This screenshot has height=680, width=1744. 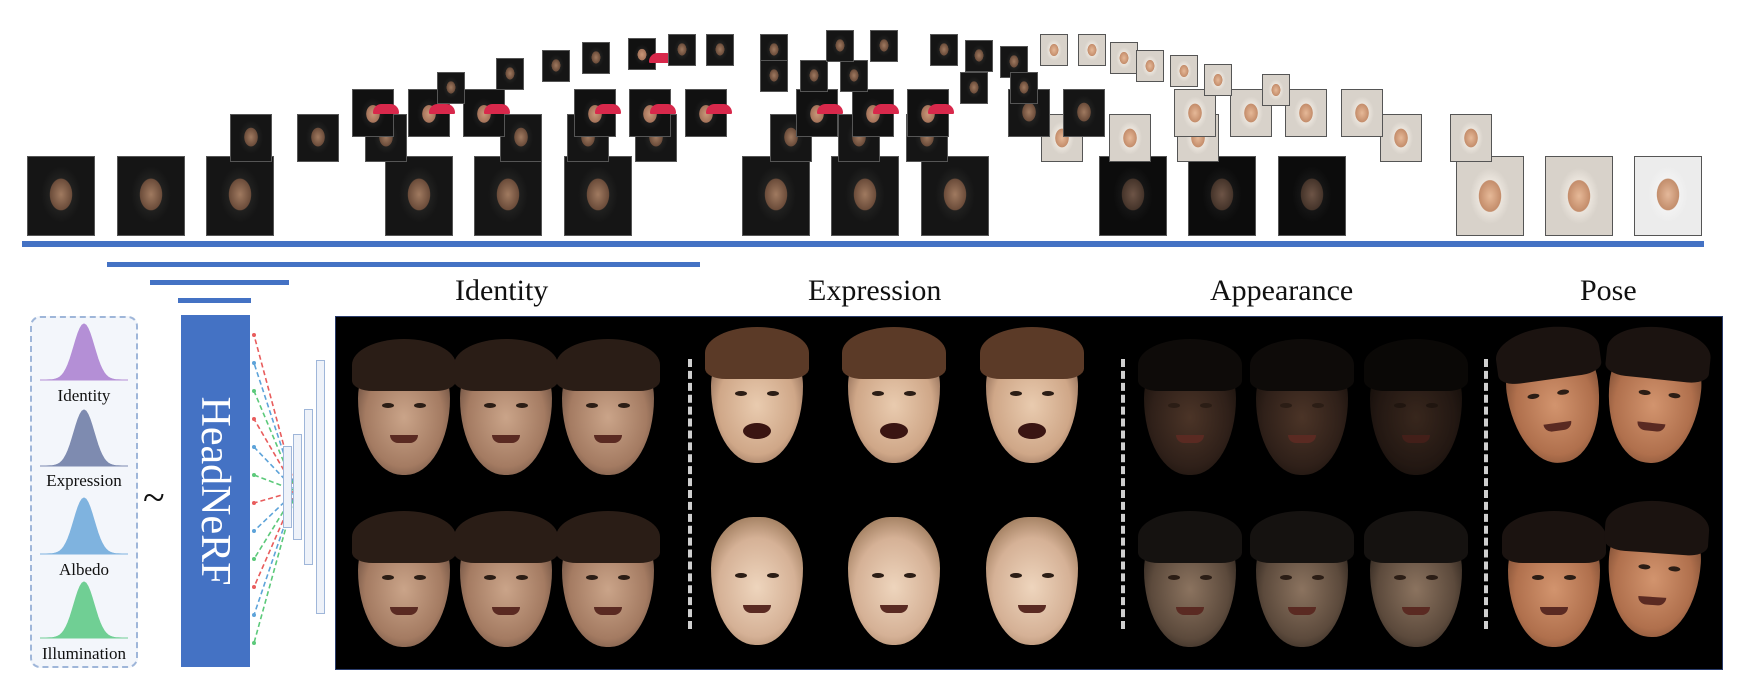 What do you see at coordinates (84, 526) in the screenshot?
I see `albedo-distribution-curve` at bounding box center [84, 526].